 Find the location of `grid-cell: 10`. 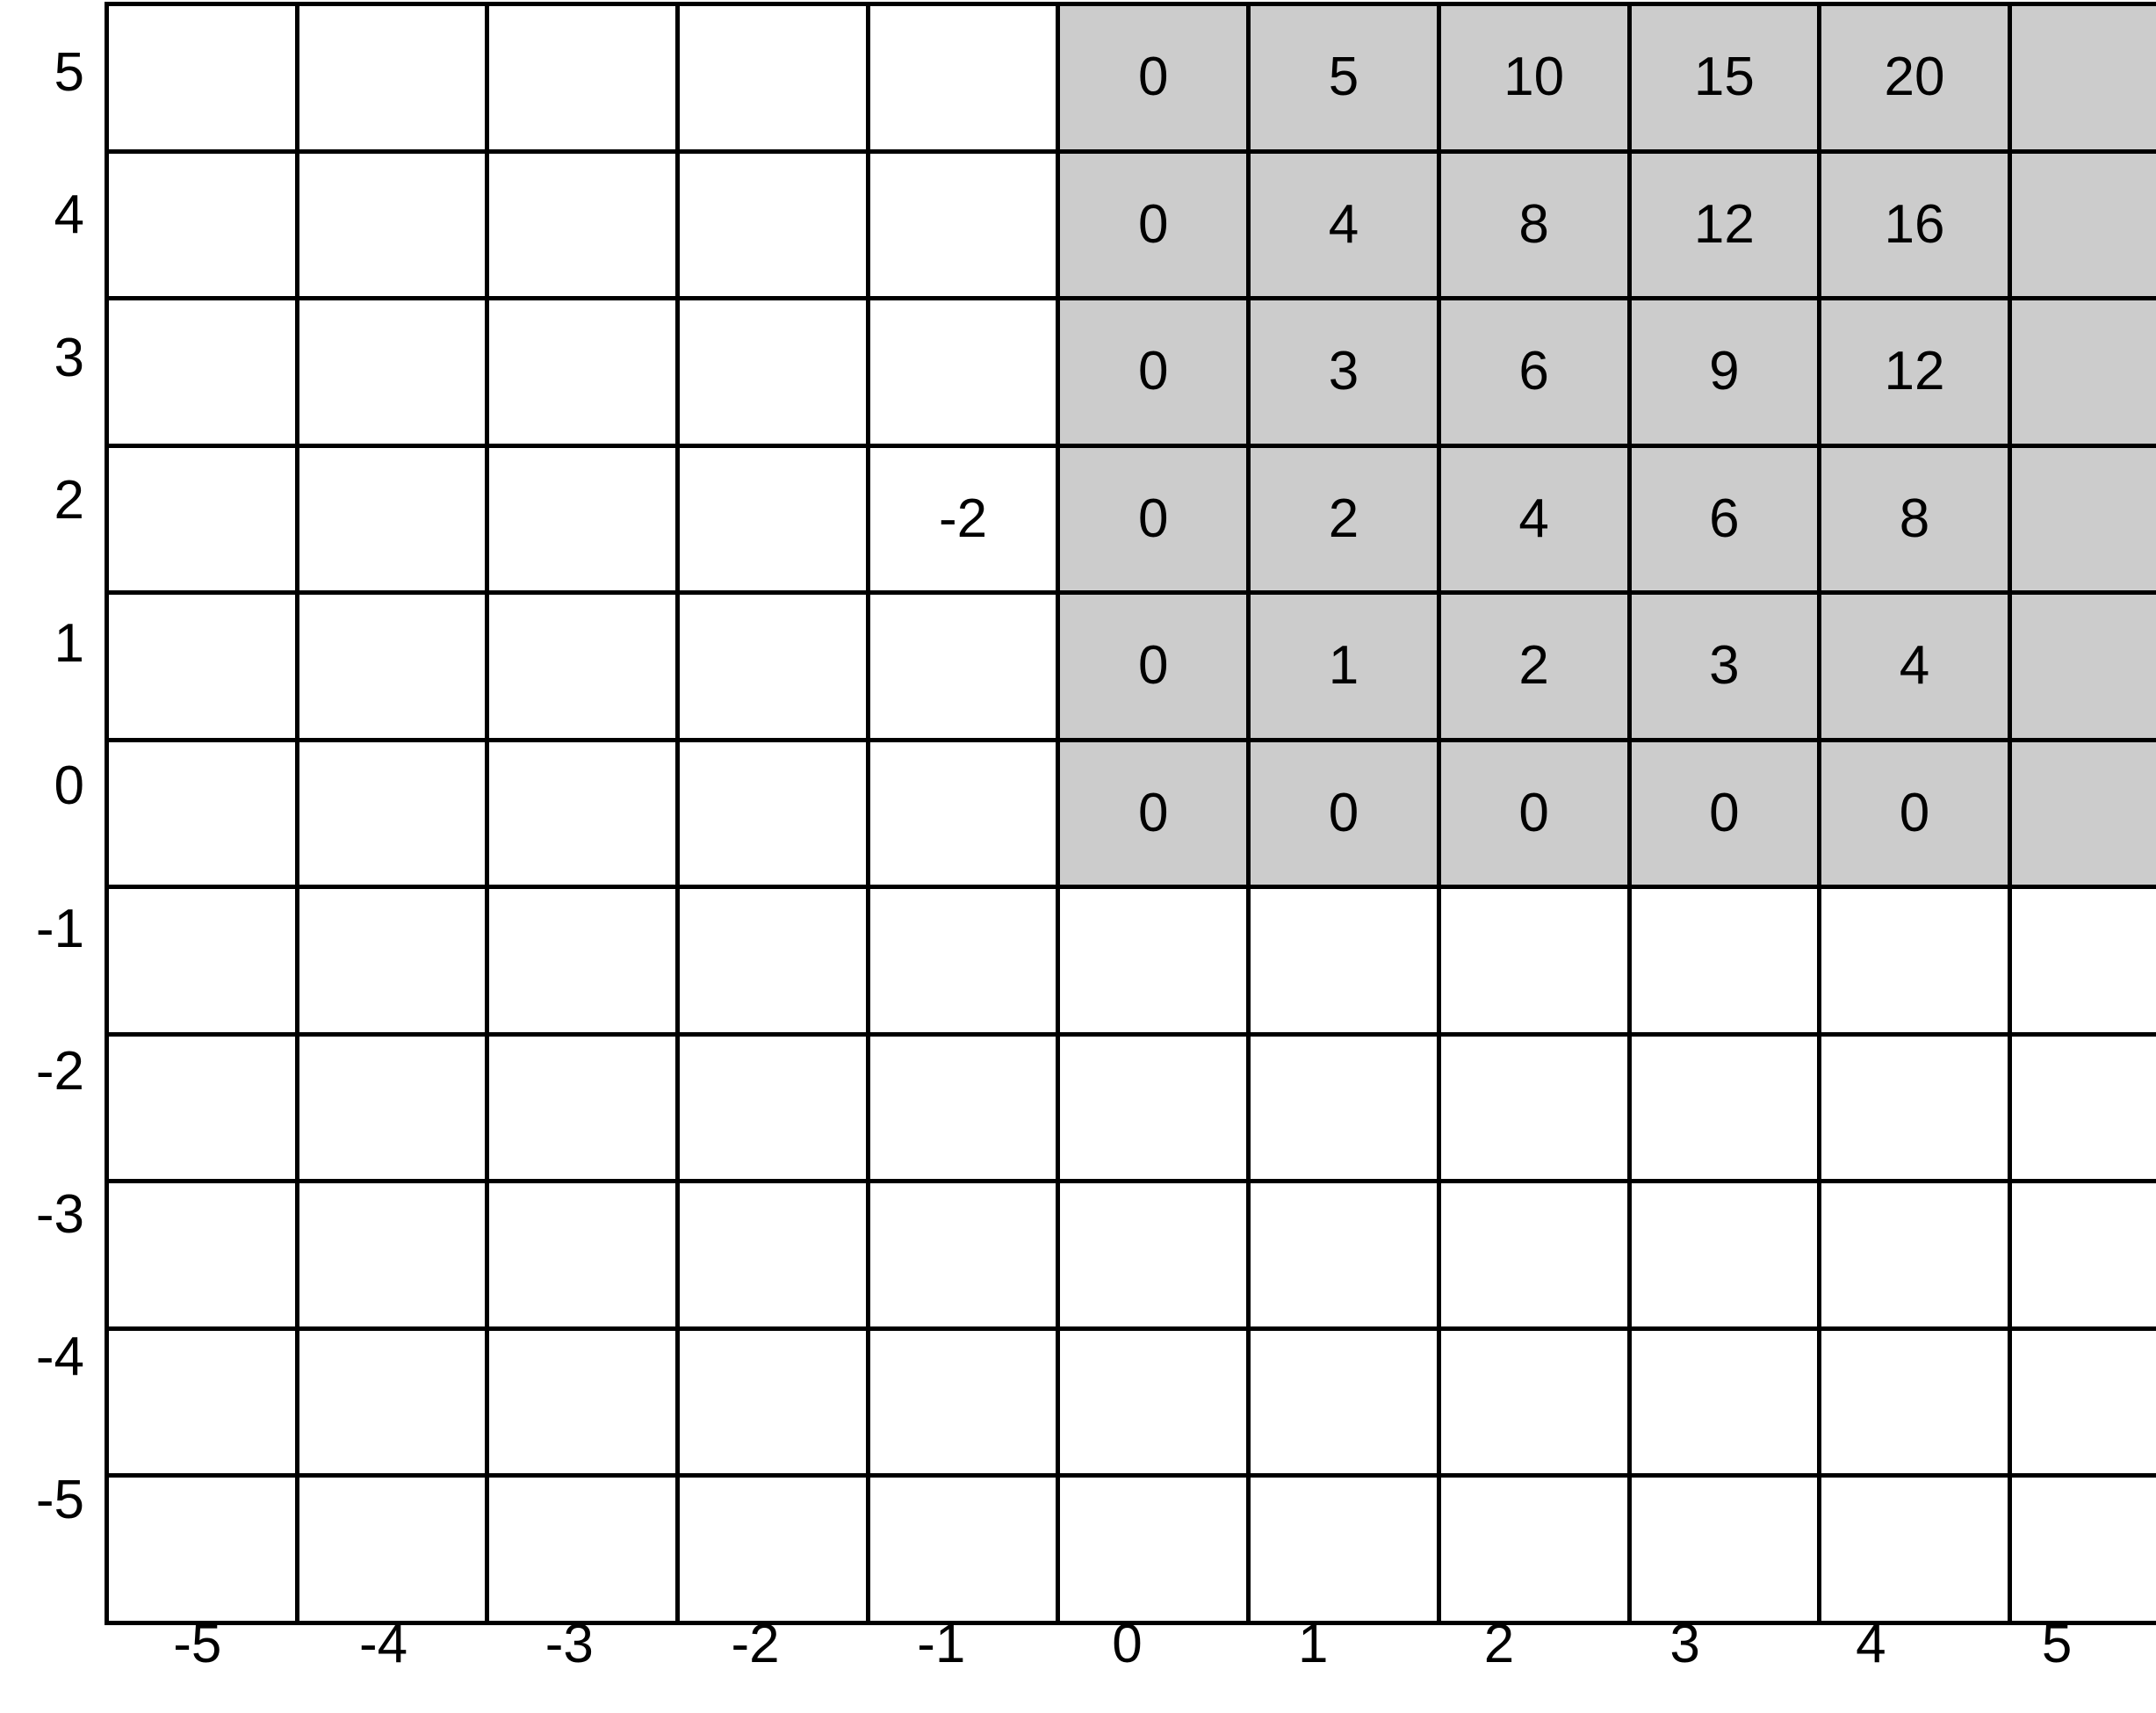

grid-cell: 10 is located at coordinates (1534, 78).